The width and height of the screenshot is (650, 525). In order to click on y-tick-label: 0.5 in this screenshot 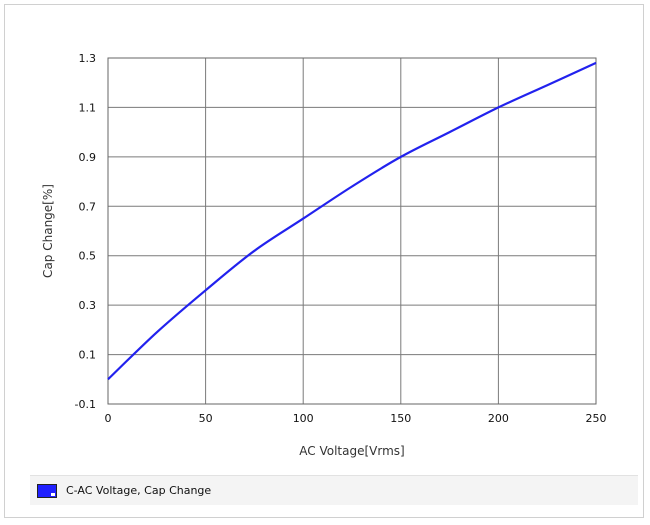, I will do `click(88, 256)`.